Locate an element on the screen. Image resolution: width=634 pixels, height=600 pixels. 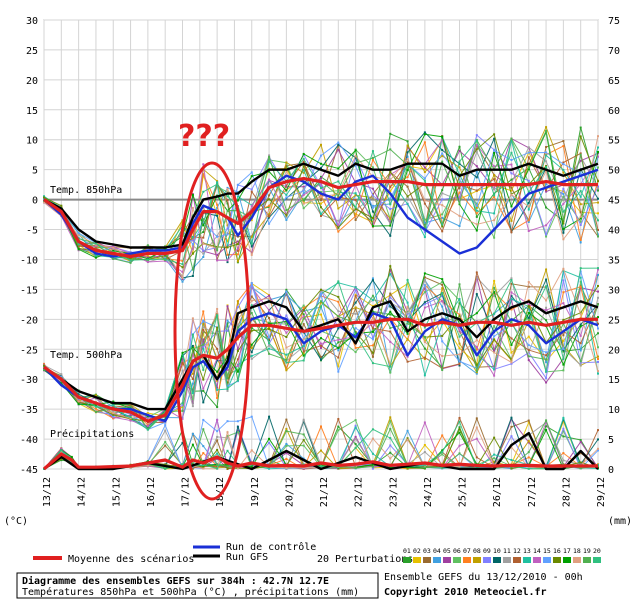
right-tick-label: 75 is located at coordinates (614, 21).